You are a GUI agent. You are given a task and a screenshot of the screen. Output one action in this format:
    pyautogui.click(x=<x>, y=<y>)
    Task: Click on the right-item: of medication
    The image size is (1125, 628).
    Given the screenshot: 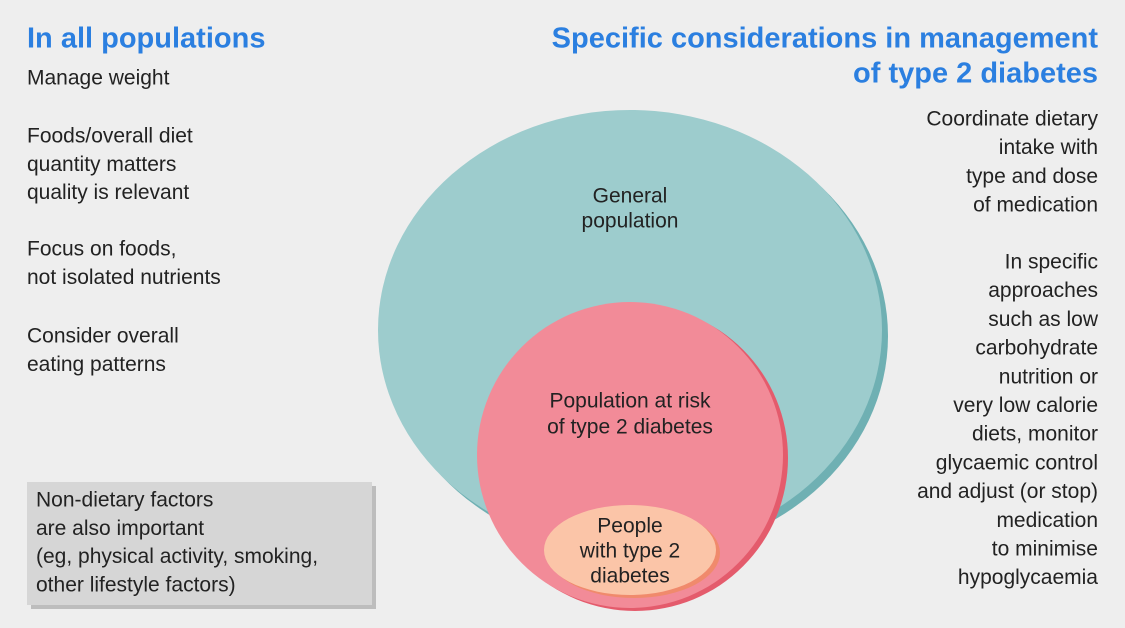 What is the action you would take?
    pyautogui.click(x=1035, y=205)
    